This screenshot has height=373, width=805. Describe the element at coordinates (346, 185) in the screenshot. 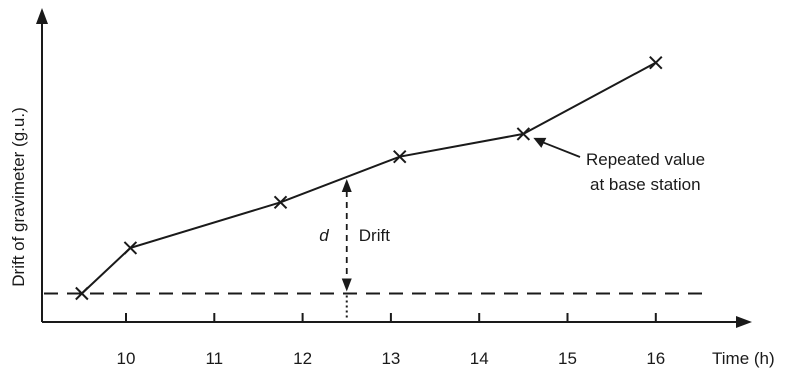

I see `drift-arrow-up` at that location.